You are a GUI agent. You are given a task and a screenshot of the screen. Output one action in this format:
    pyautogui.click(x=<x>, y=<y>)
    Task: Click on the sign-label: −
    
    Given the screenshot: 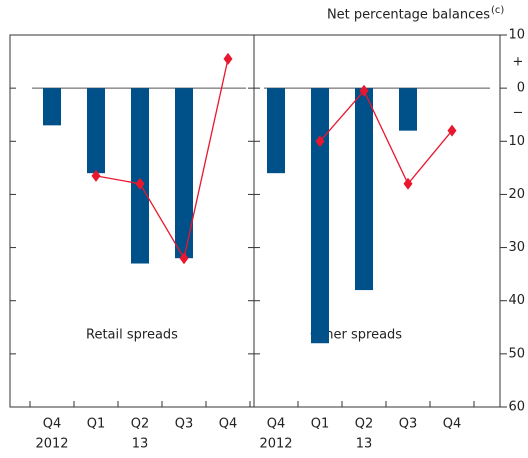 What is the action you would take?
    pyautogui.click(x=518, y=113)
    